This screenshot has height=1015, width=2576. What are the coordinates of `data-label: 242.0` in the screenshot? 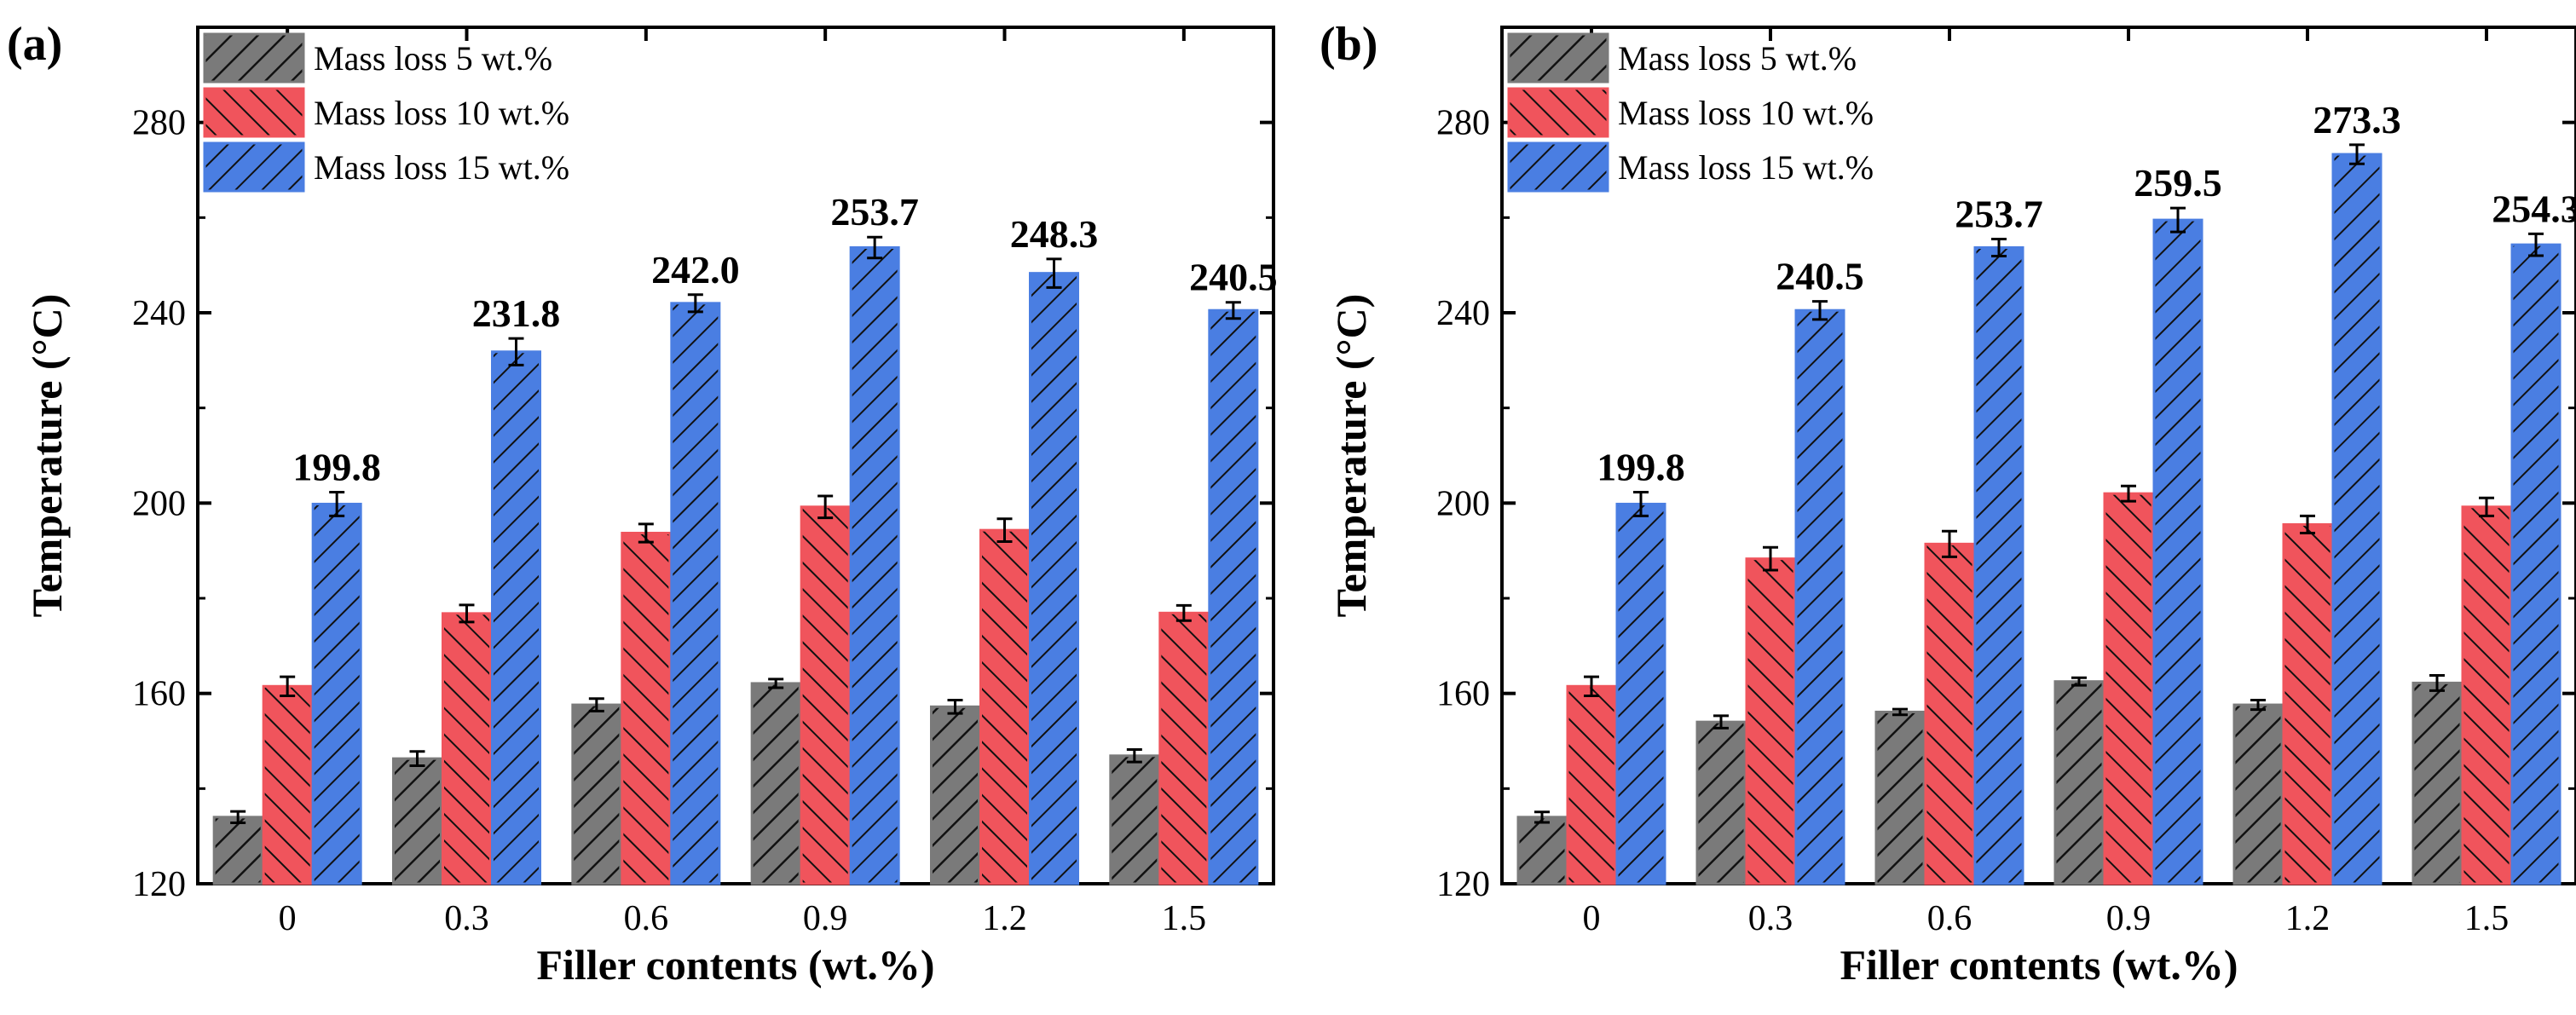 It's located at (695, 269).